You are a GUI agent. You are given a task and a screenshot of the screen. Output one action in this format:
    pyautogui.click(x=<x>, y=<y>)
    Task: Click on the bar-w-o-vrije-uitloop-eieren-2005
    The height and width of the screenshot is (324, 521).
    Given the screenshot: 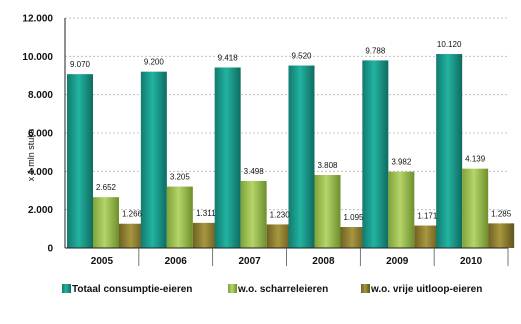 What is the action you would take?
    pyautogui.click(x=132, y=235)
    